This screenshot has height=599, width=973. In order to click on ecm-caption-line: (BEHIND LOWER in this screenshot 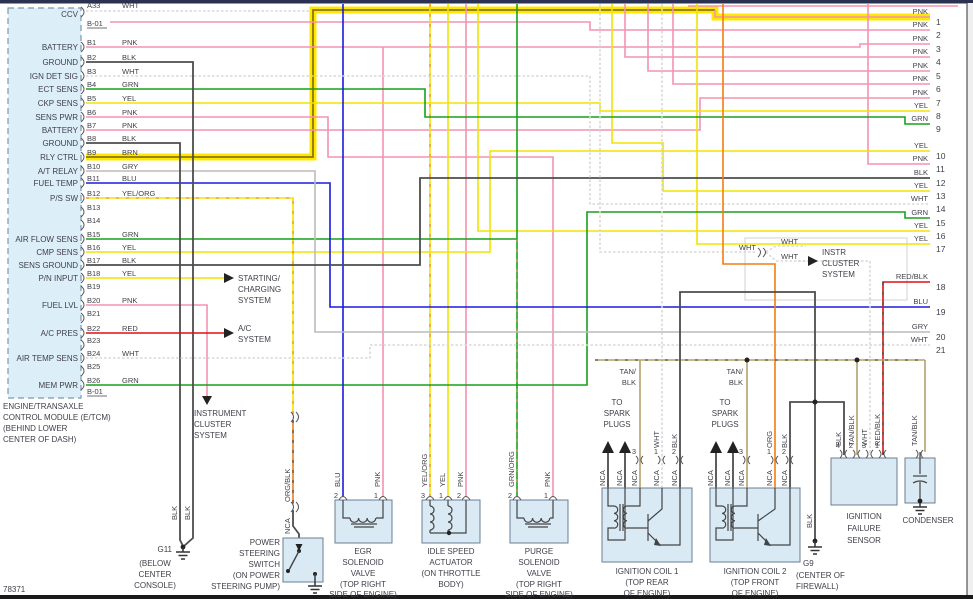, I will do `click(35, 428)`.